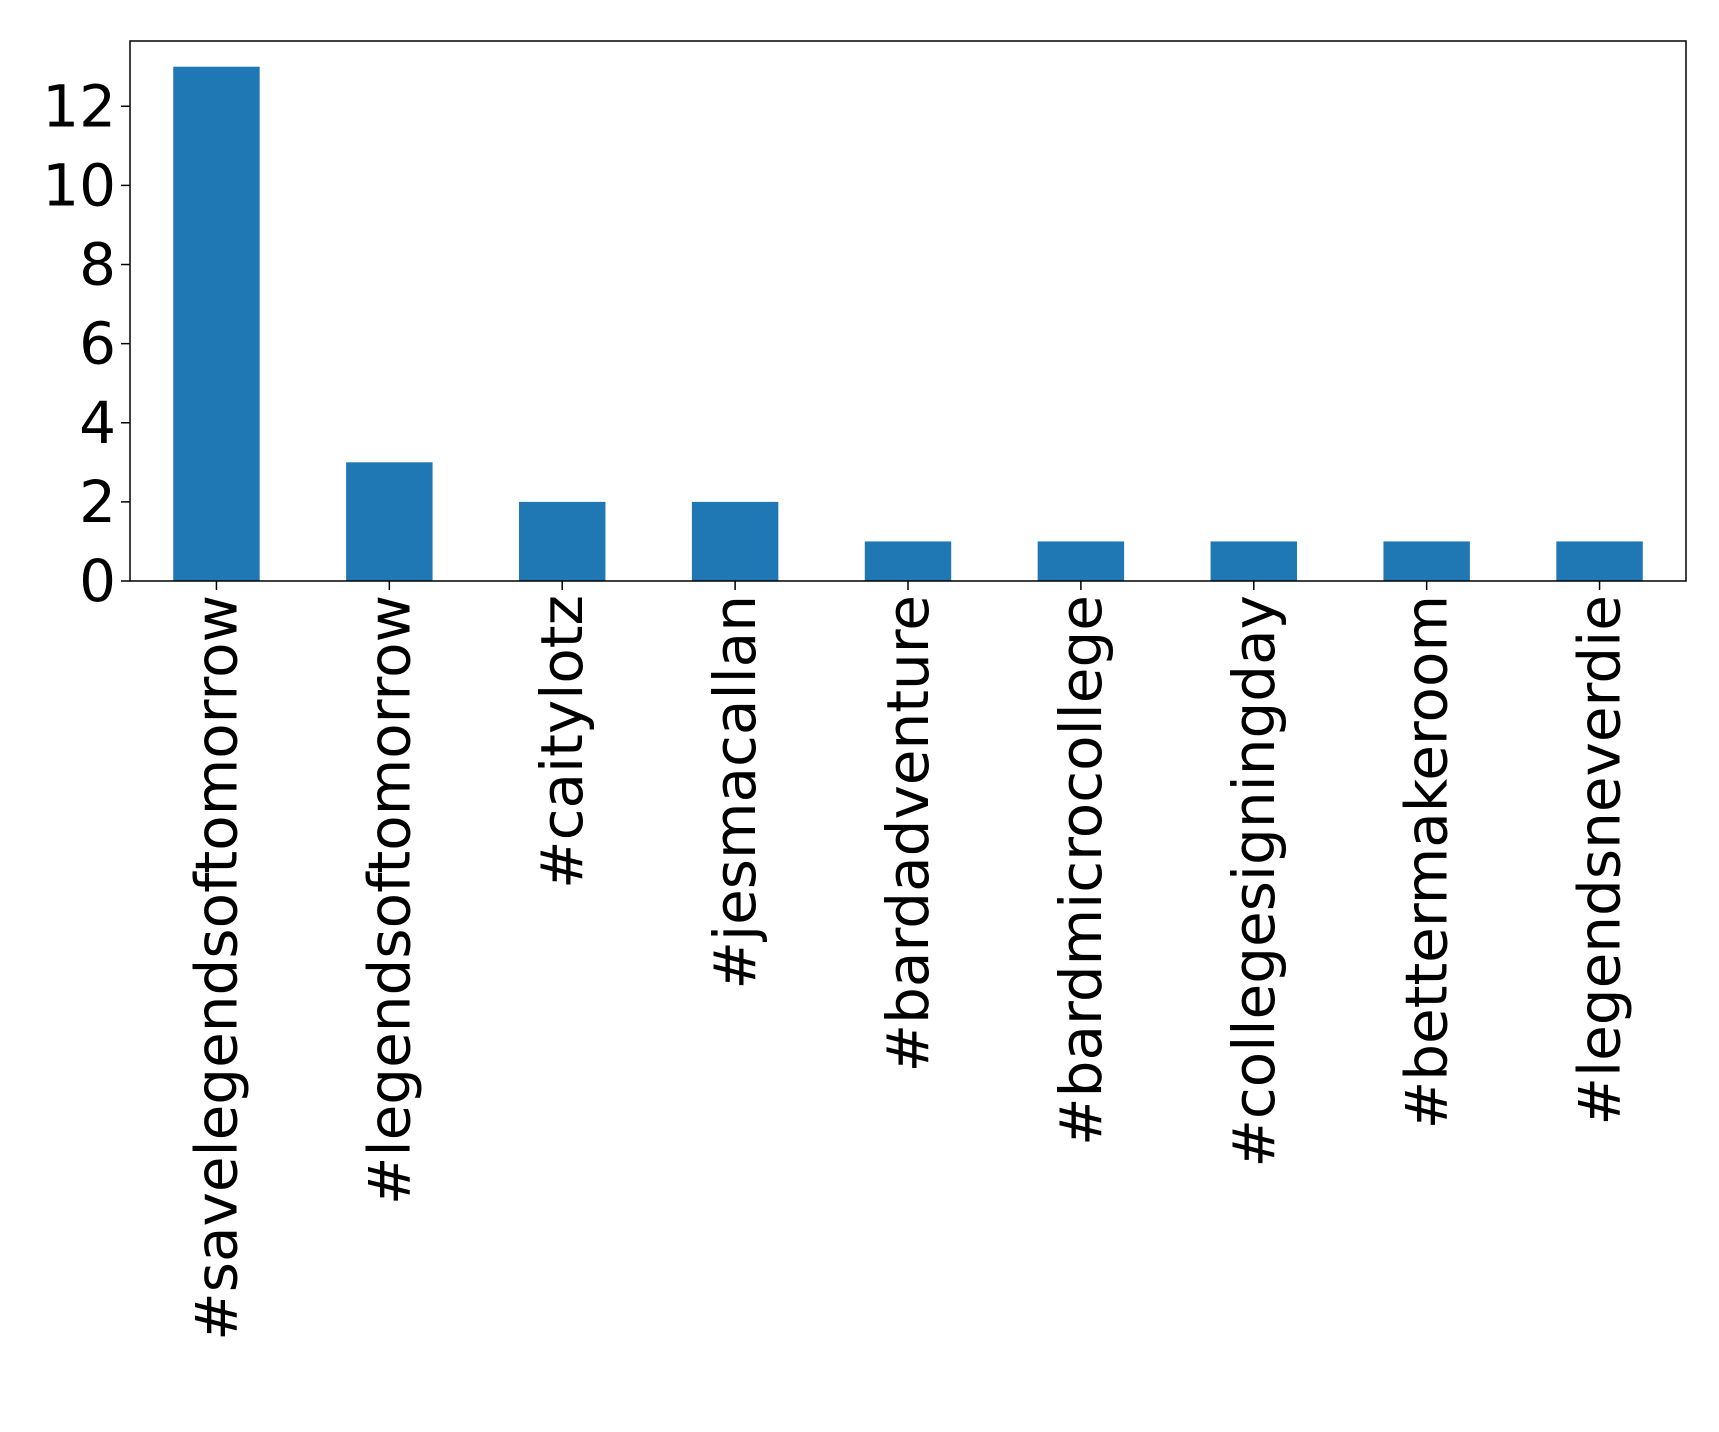 This screenshot has height=1432, width=1719. Describe the element at coordinates (97, 265) in the screenshot. I see `y-tick-label: 8` at that location.